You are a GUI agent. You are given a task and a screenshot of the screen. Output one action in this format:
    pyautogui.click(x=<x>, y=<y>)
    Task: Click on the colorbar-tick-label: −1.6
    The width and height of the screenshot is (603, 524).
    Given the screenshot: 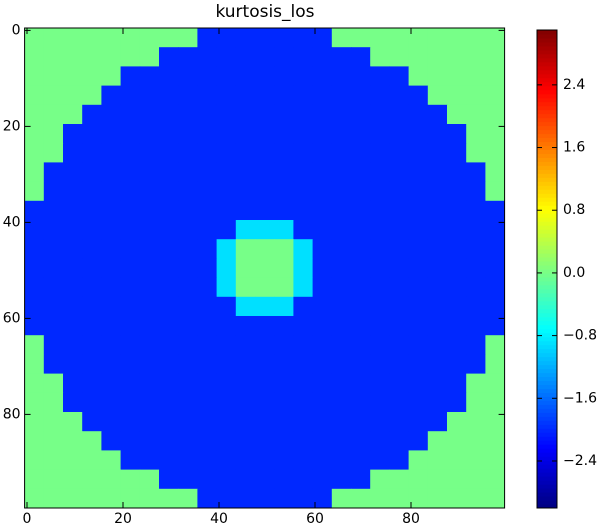 What is the action you would take?
    pyautogui.click(x=580, y=398)
    